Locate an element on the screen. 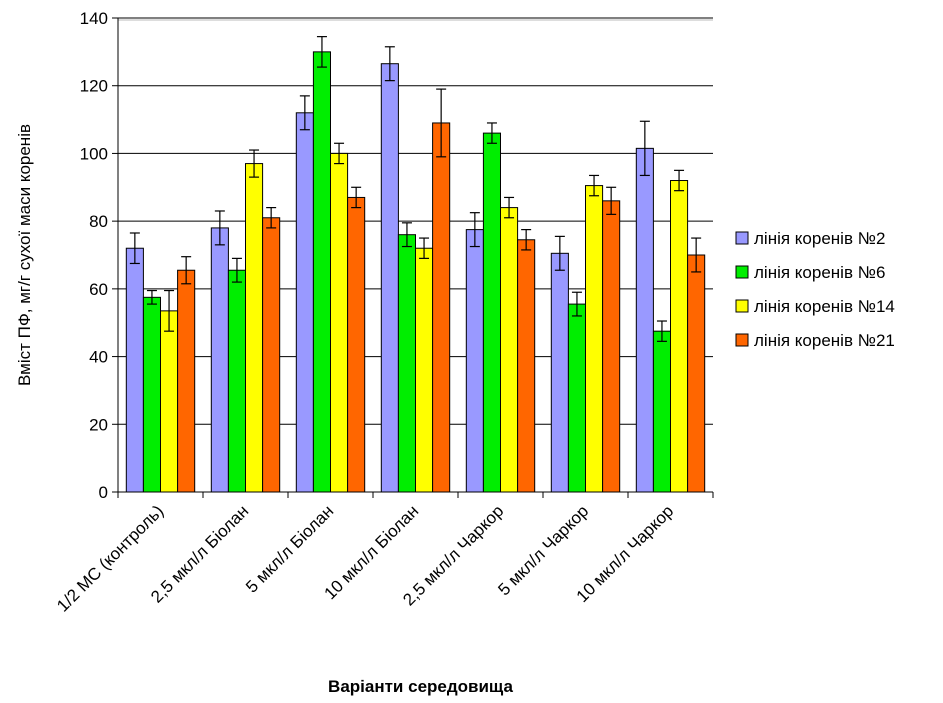 The height and width of the screenshot is (703, 943). x-axis-title: Варіанти середовища is located at coordinates (420, 686).